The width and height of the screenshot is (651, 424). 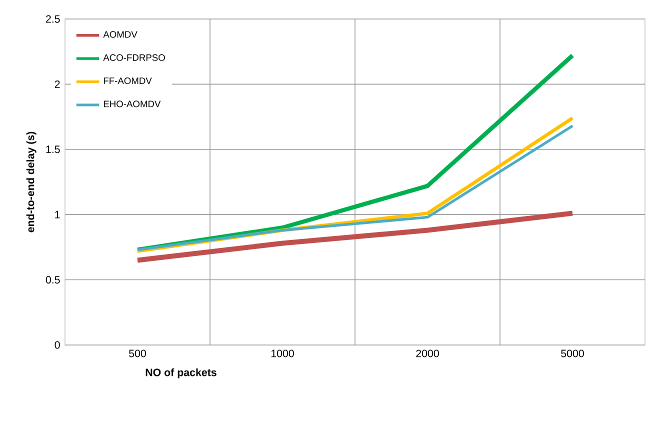 What do you see at coordinates (572, 354) in the screenshot?
I see `x-tick-label: 5000` at bounding box center [572, 354].